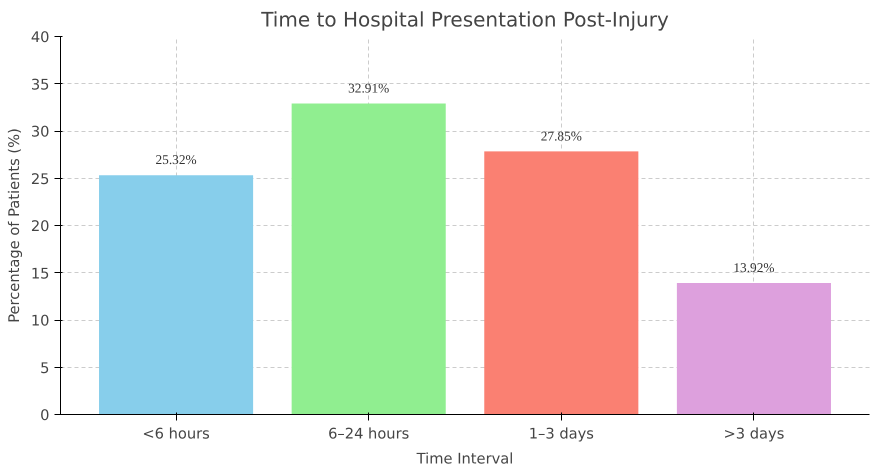 The height and width of the screenshot is (470, 877). I want to click on chart-title: Time to Hospital Presentation Post-Injury, so click(464, 20).